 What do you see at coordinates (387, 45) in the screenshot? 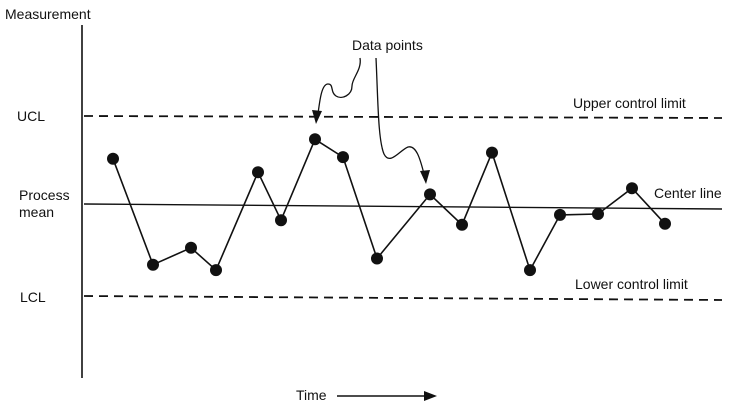
I see `data-points-annotation: Data points` at bounding box center [387, 45].